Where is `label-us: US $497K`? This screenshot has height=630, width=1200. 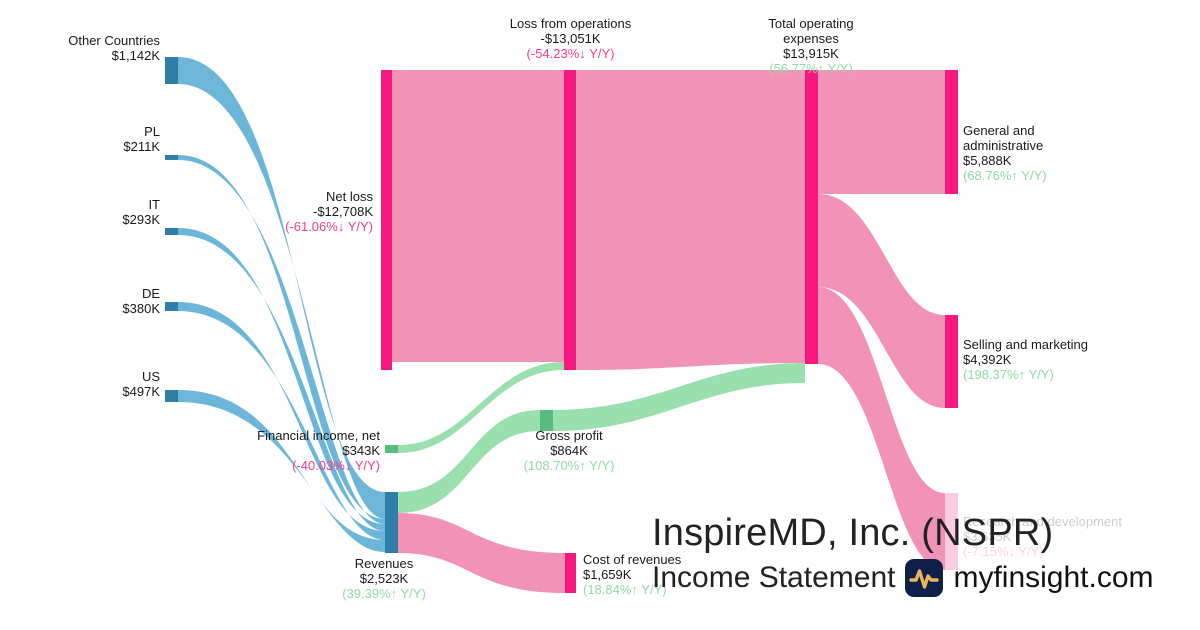
label-us: US $497K is located at coordinates (80, 384).